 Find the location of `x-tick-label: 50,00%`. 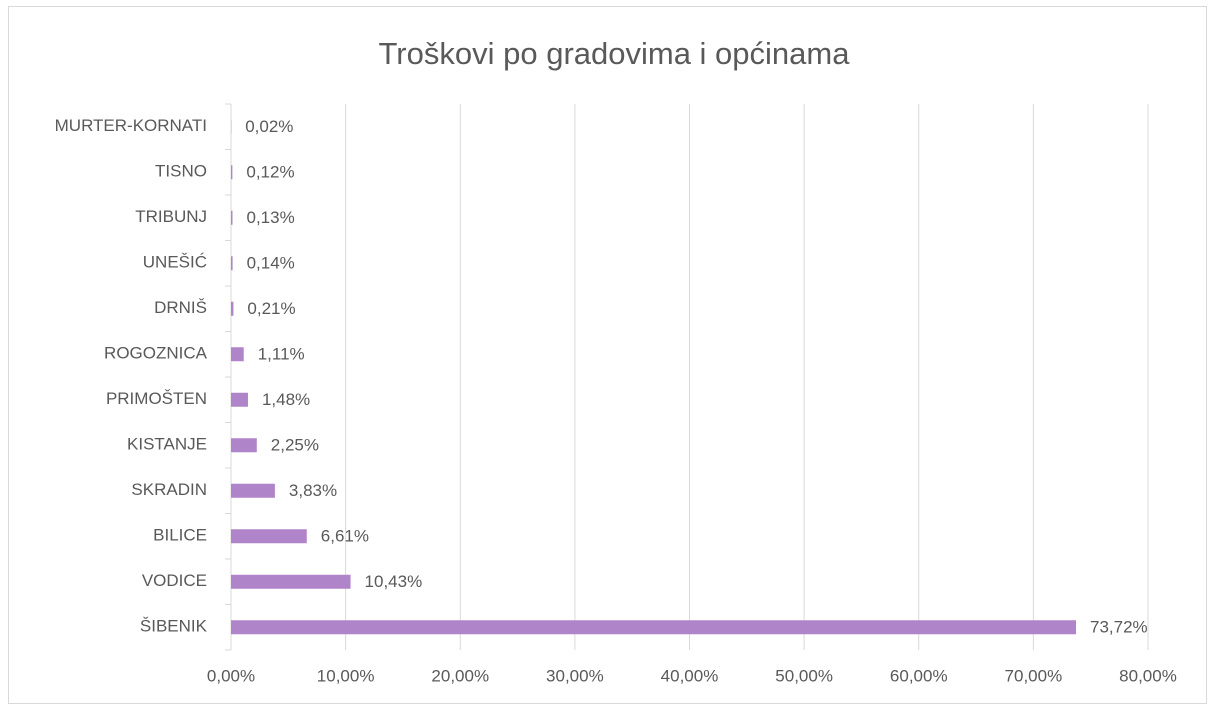

x-tick-label: 50,00% is located at coordinates (804, 675).